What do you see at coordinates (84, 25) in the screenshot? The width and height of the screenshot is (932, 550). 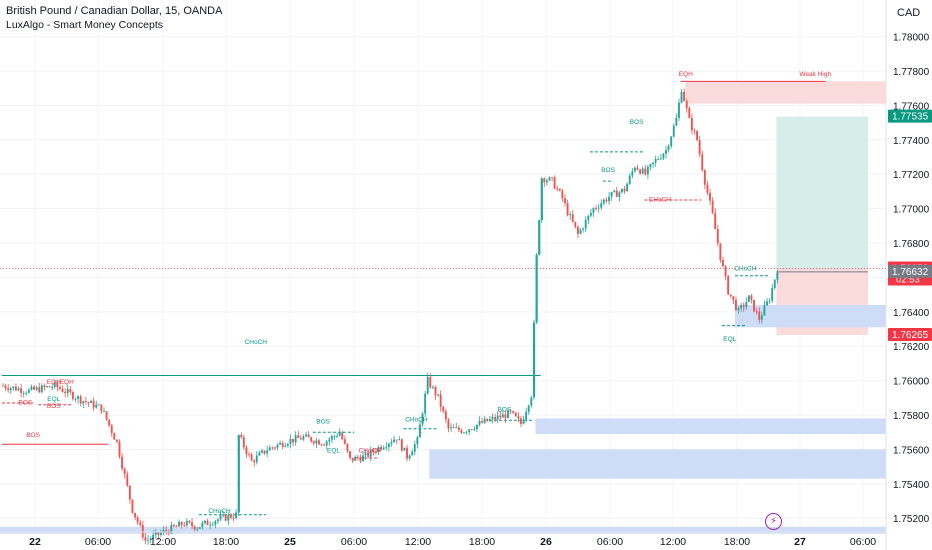 I see `indicator-name: LuxAlgo - Smart Money Concepts` at bounding box center [84, 25].